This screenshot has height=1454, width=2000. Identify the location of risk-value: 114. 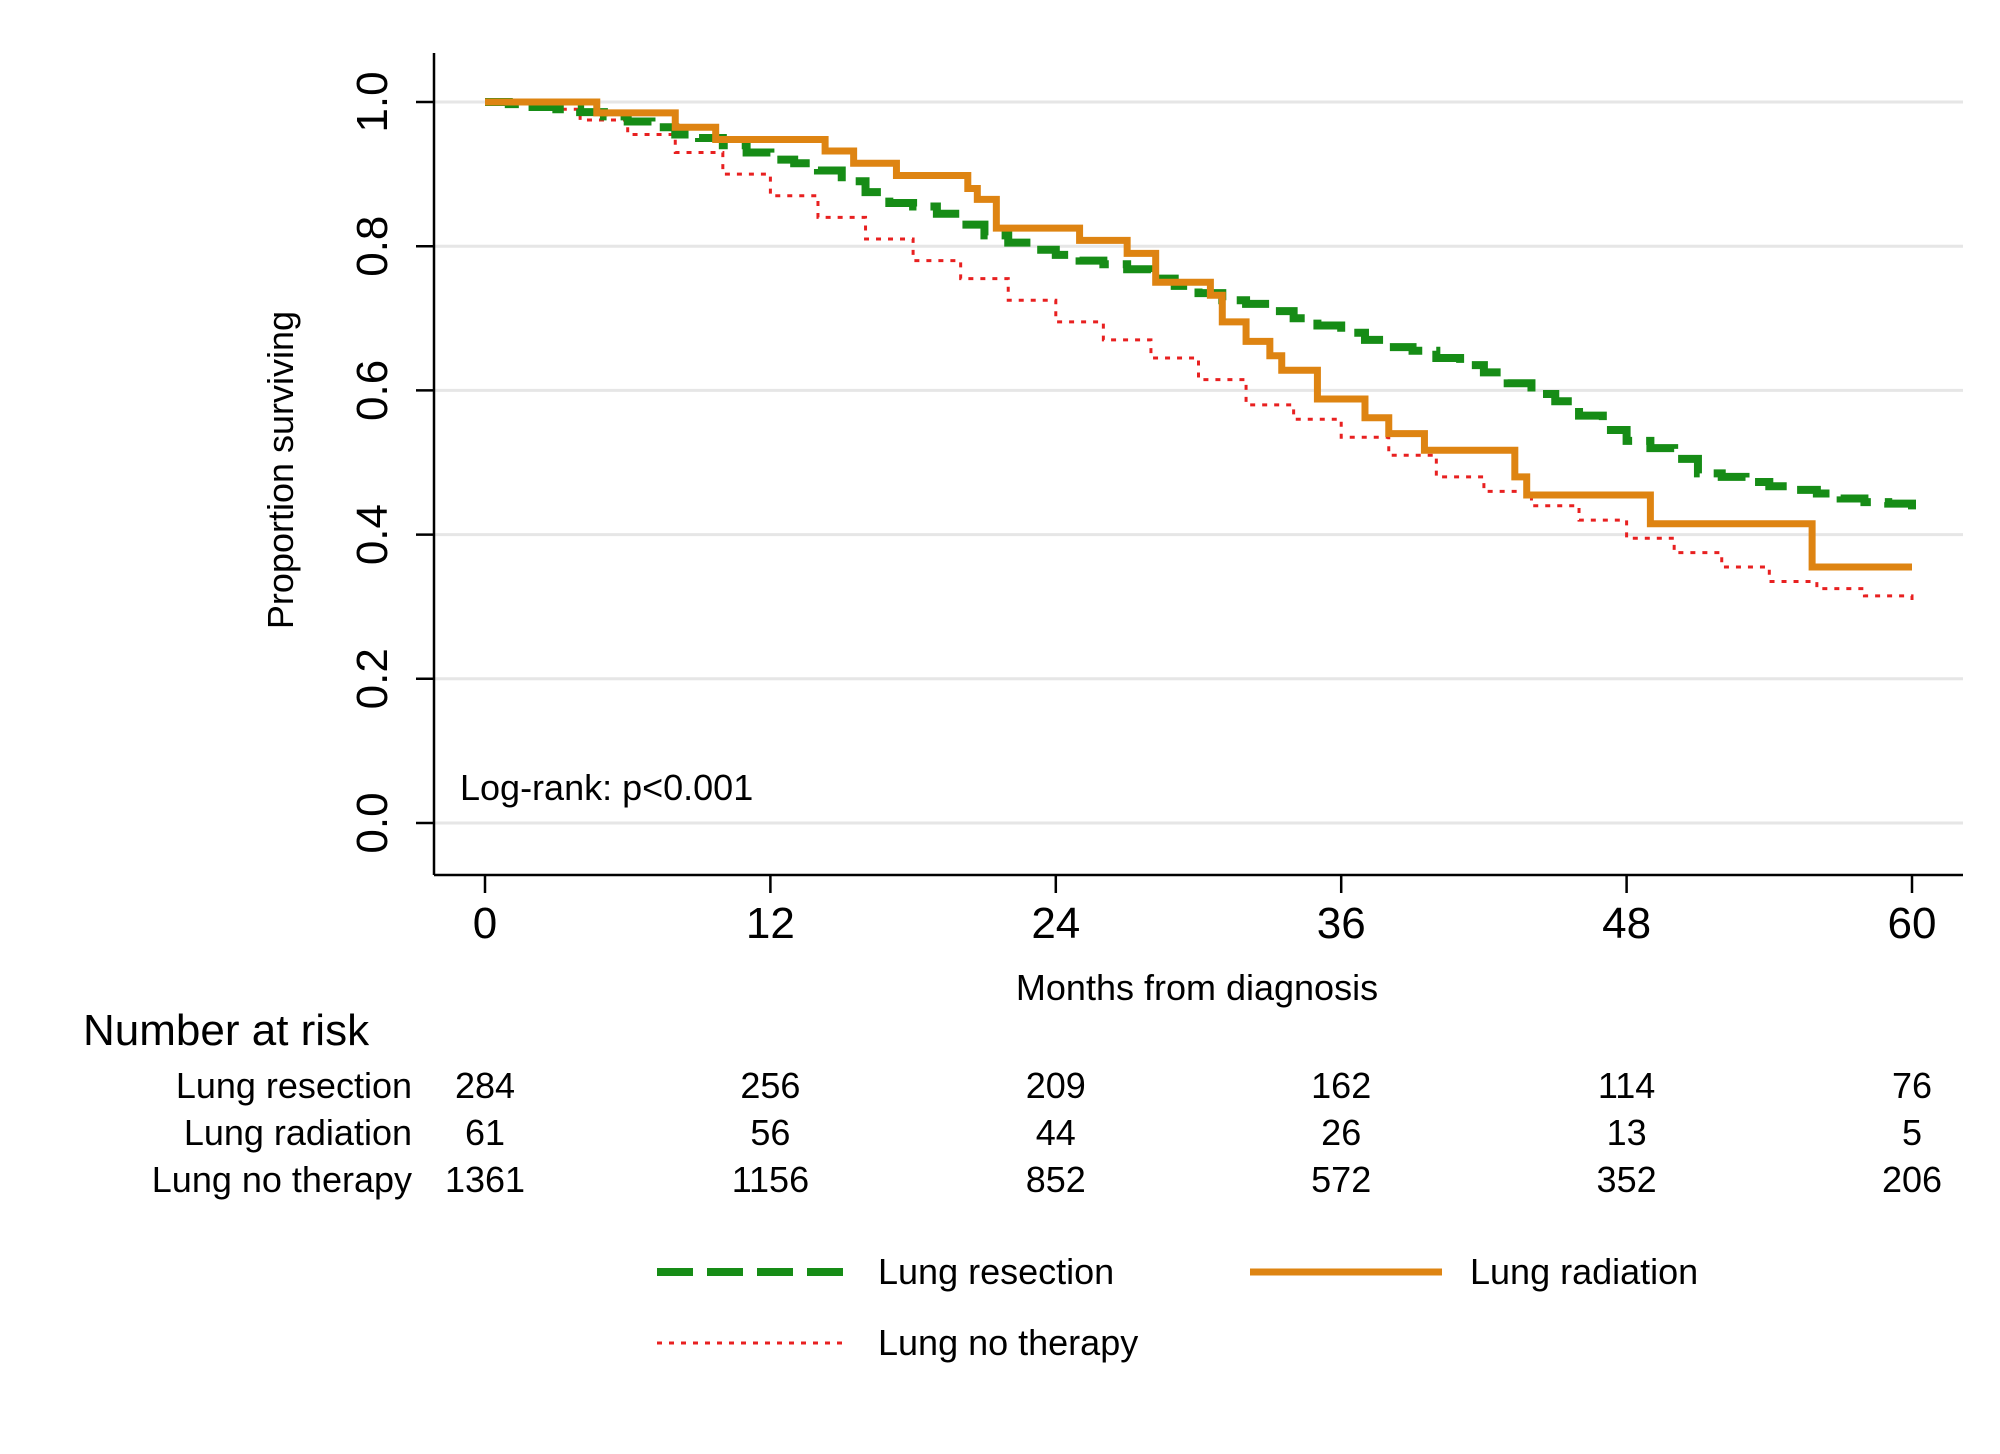
(1626, 1085).